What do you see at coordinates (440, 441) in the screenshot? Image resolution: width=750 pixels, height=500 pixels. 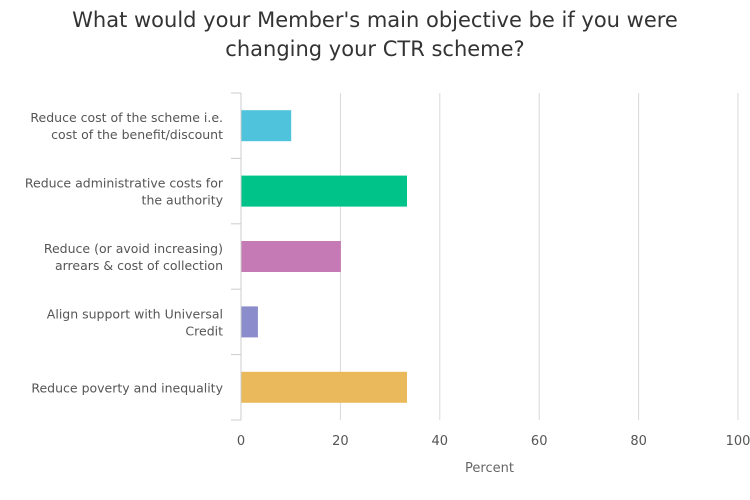 I see `x-tick-label-2: 40` at bounding box center [440, 441].